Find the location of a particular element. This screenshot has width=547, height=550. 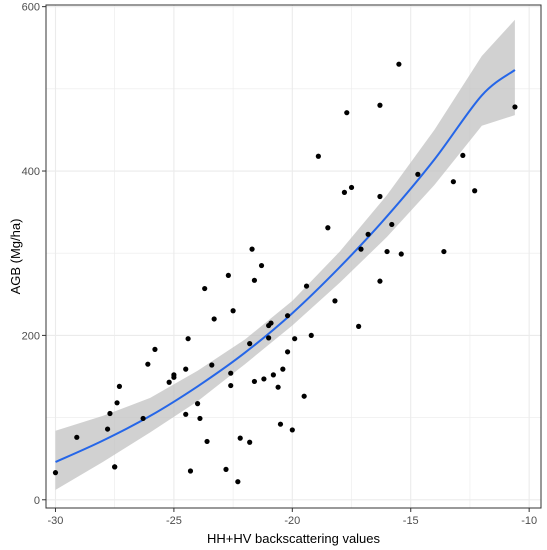

x-axis: -30 -25 -20 -15 -10 is located at coordinates (292, 517).